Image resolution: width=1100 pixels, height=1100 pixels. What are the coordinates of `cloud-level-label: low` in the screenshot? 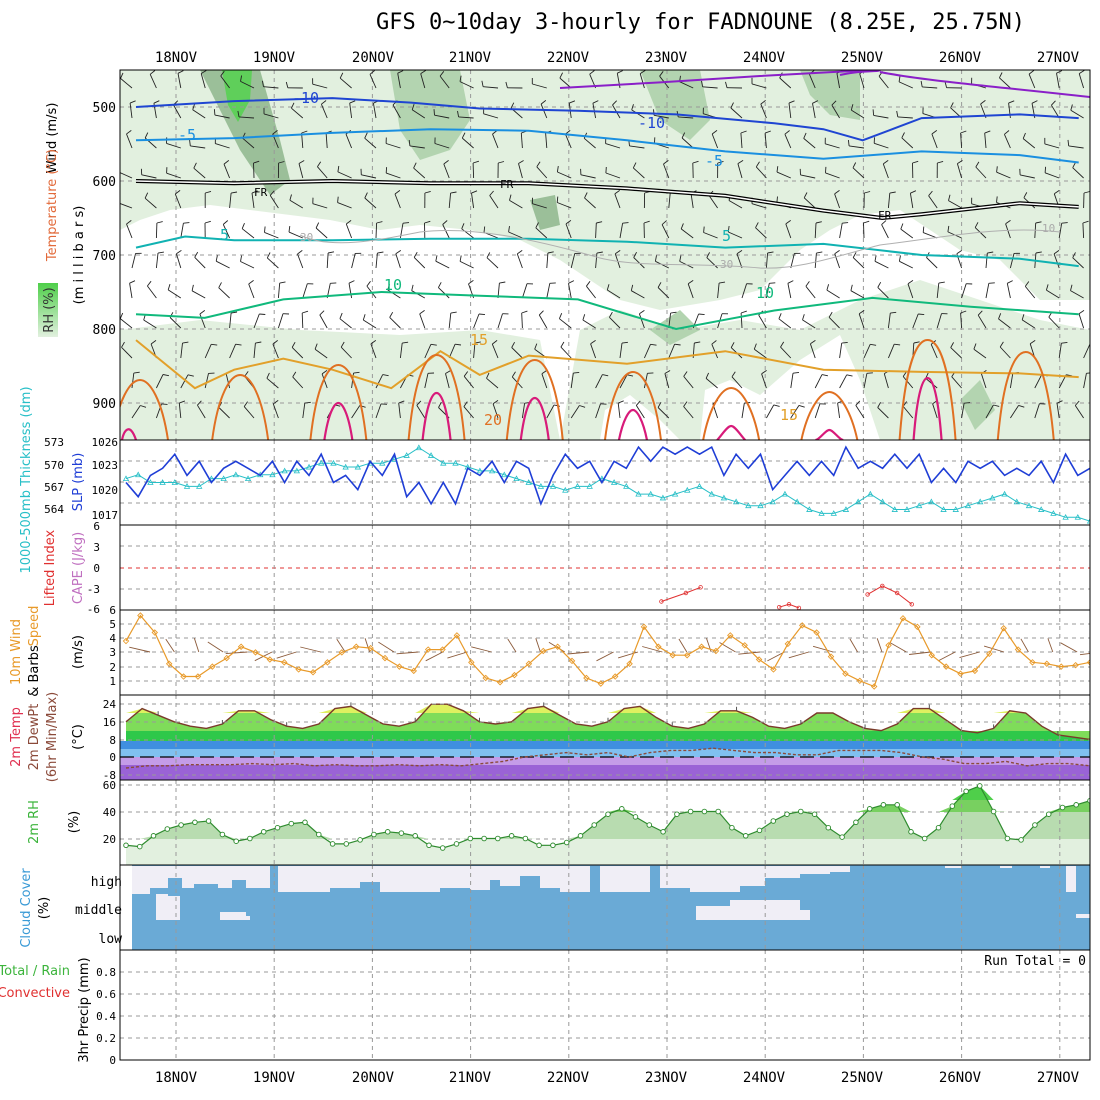 It's located at (111, 939).